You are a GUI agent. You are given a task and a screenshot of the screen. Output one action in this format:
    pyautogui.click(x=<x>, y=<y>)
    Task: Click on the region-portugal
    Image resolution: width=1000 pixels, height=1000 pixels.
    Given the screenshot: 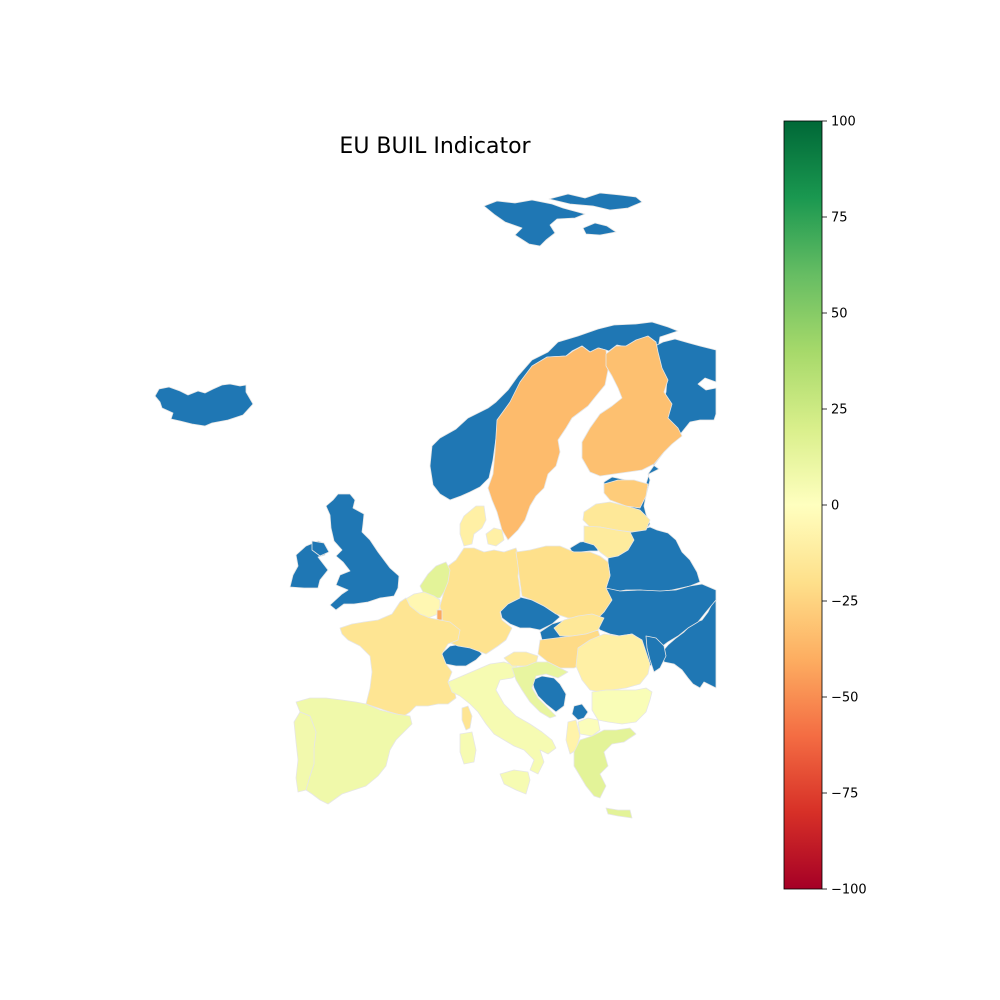 What is the action you would take?
    pyautogui.click(x=305, y=752)
    